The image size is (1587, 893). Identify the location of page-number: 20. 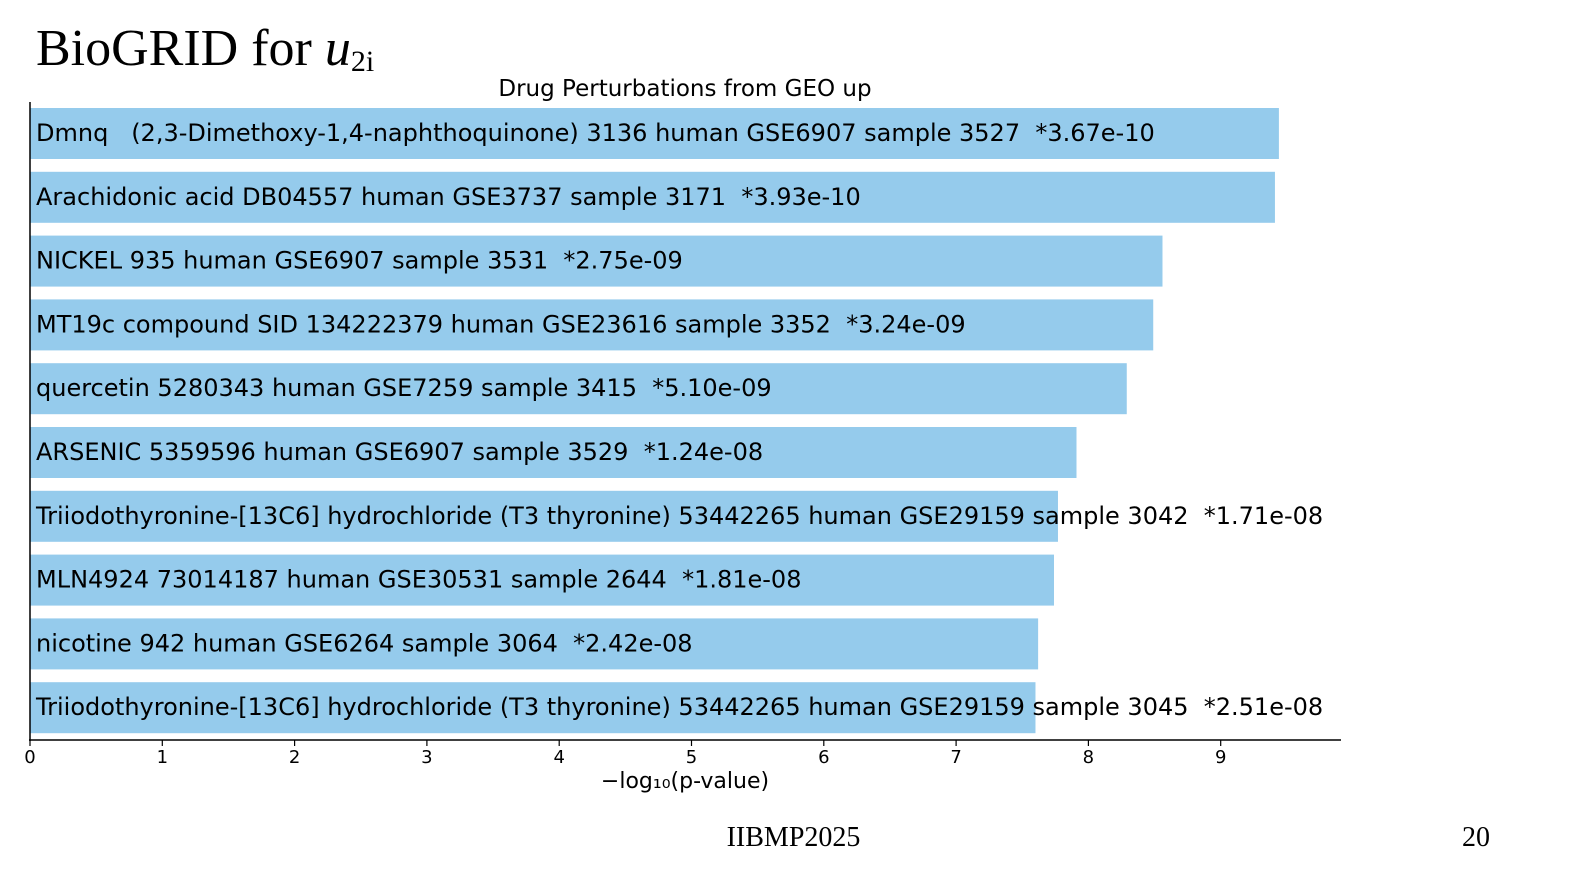
(1476, 837).